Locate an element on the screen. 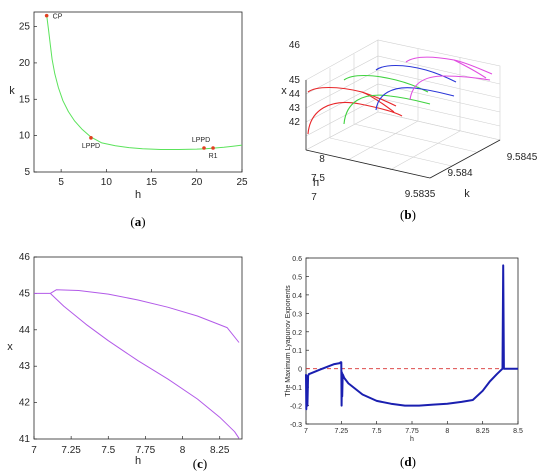 Image resolution: width=550 pixels, height=472 pixels. panel-c-series is located at coordinates (137, 364).